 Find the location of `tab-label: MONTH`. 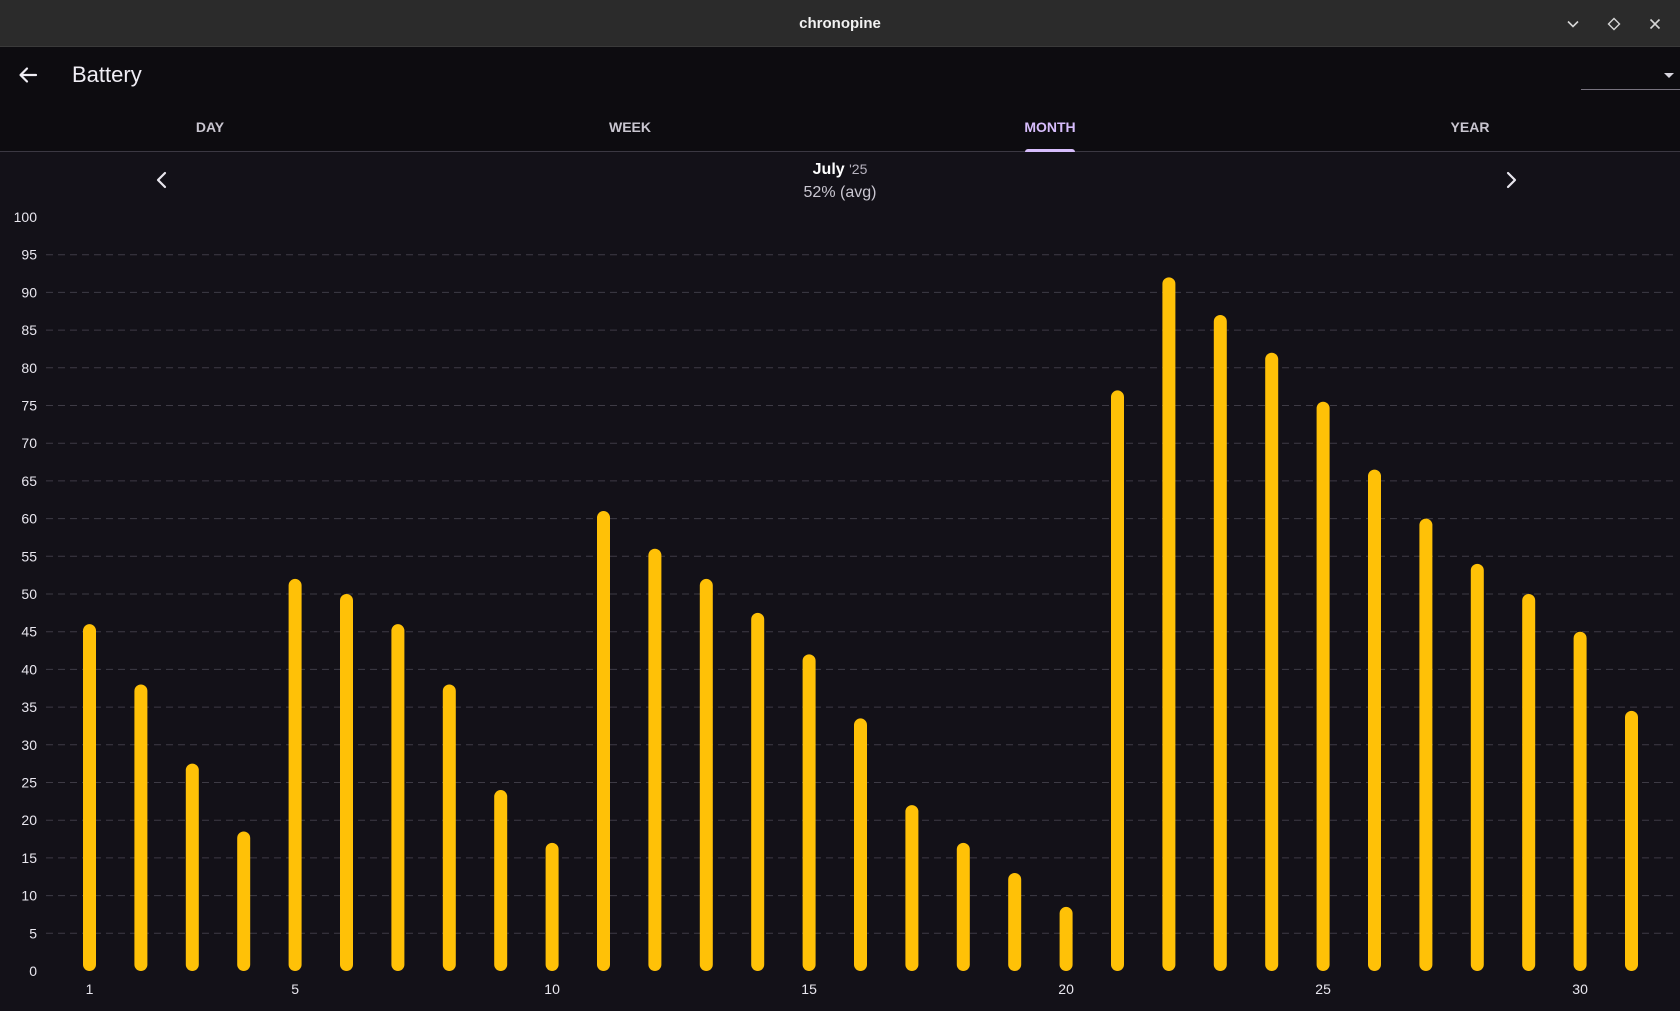

tab-label: MONTH is located at coordinates (1050, 127).